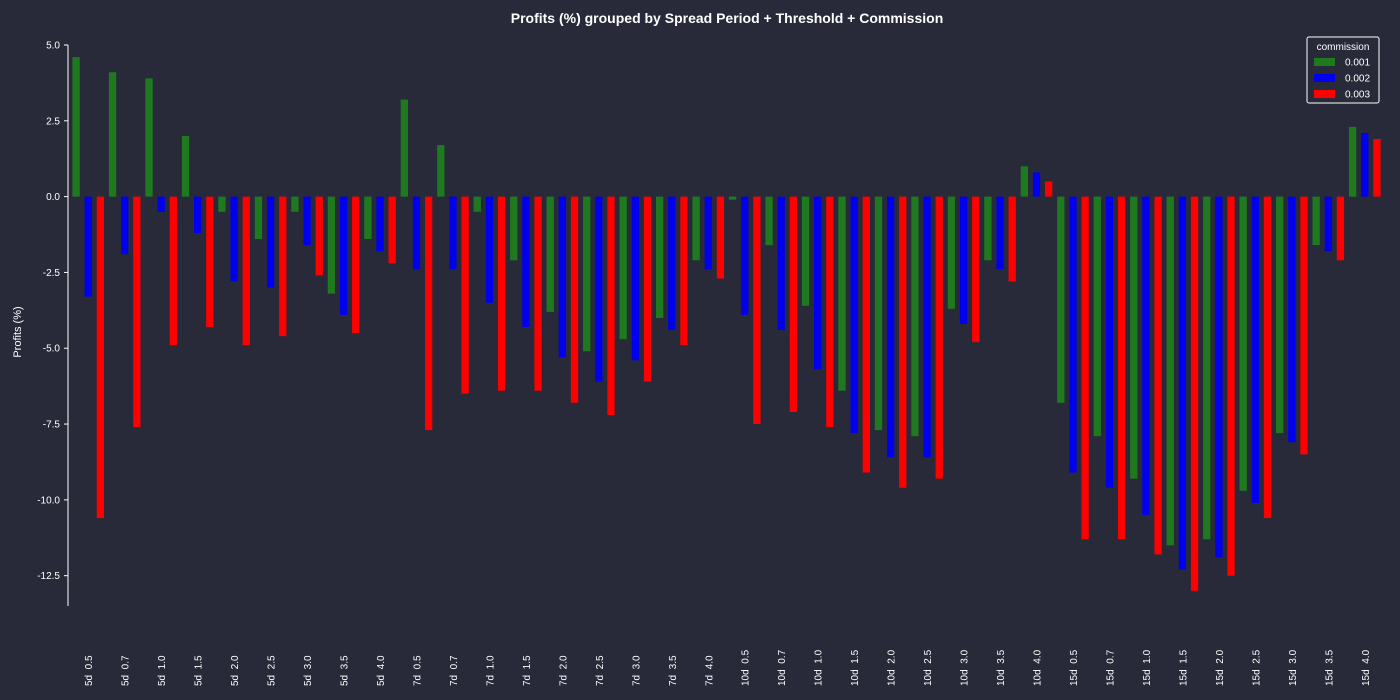  What do you see at coordinates (527, 670) in the screenshot?
I see `x-tick-label: 7d 1.5` at bounding box center [527, 670].